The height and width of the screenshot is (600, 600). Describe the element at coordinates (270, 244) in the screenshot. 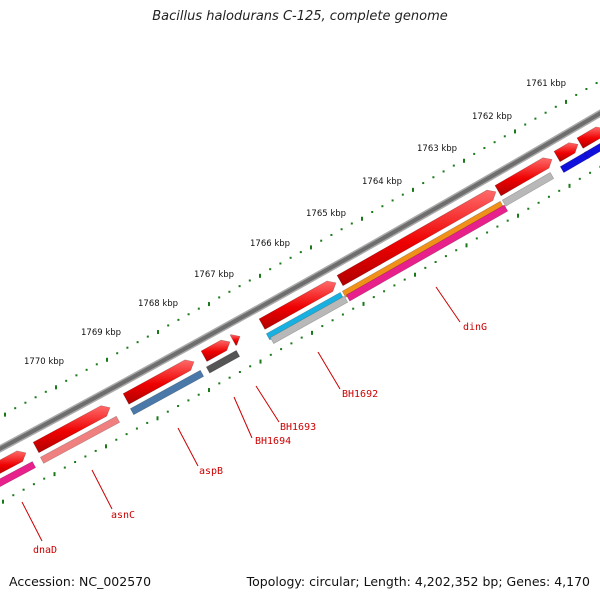

I see `kbp-label-1766: 1766 kbp` at that location.